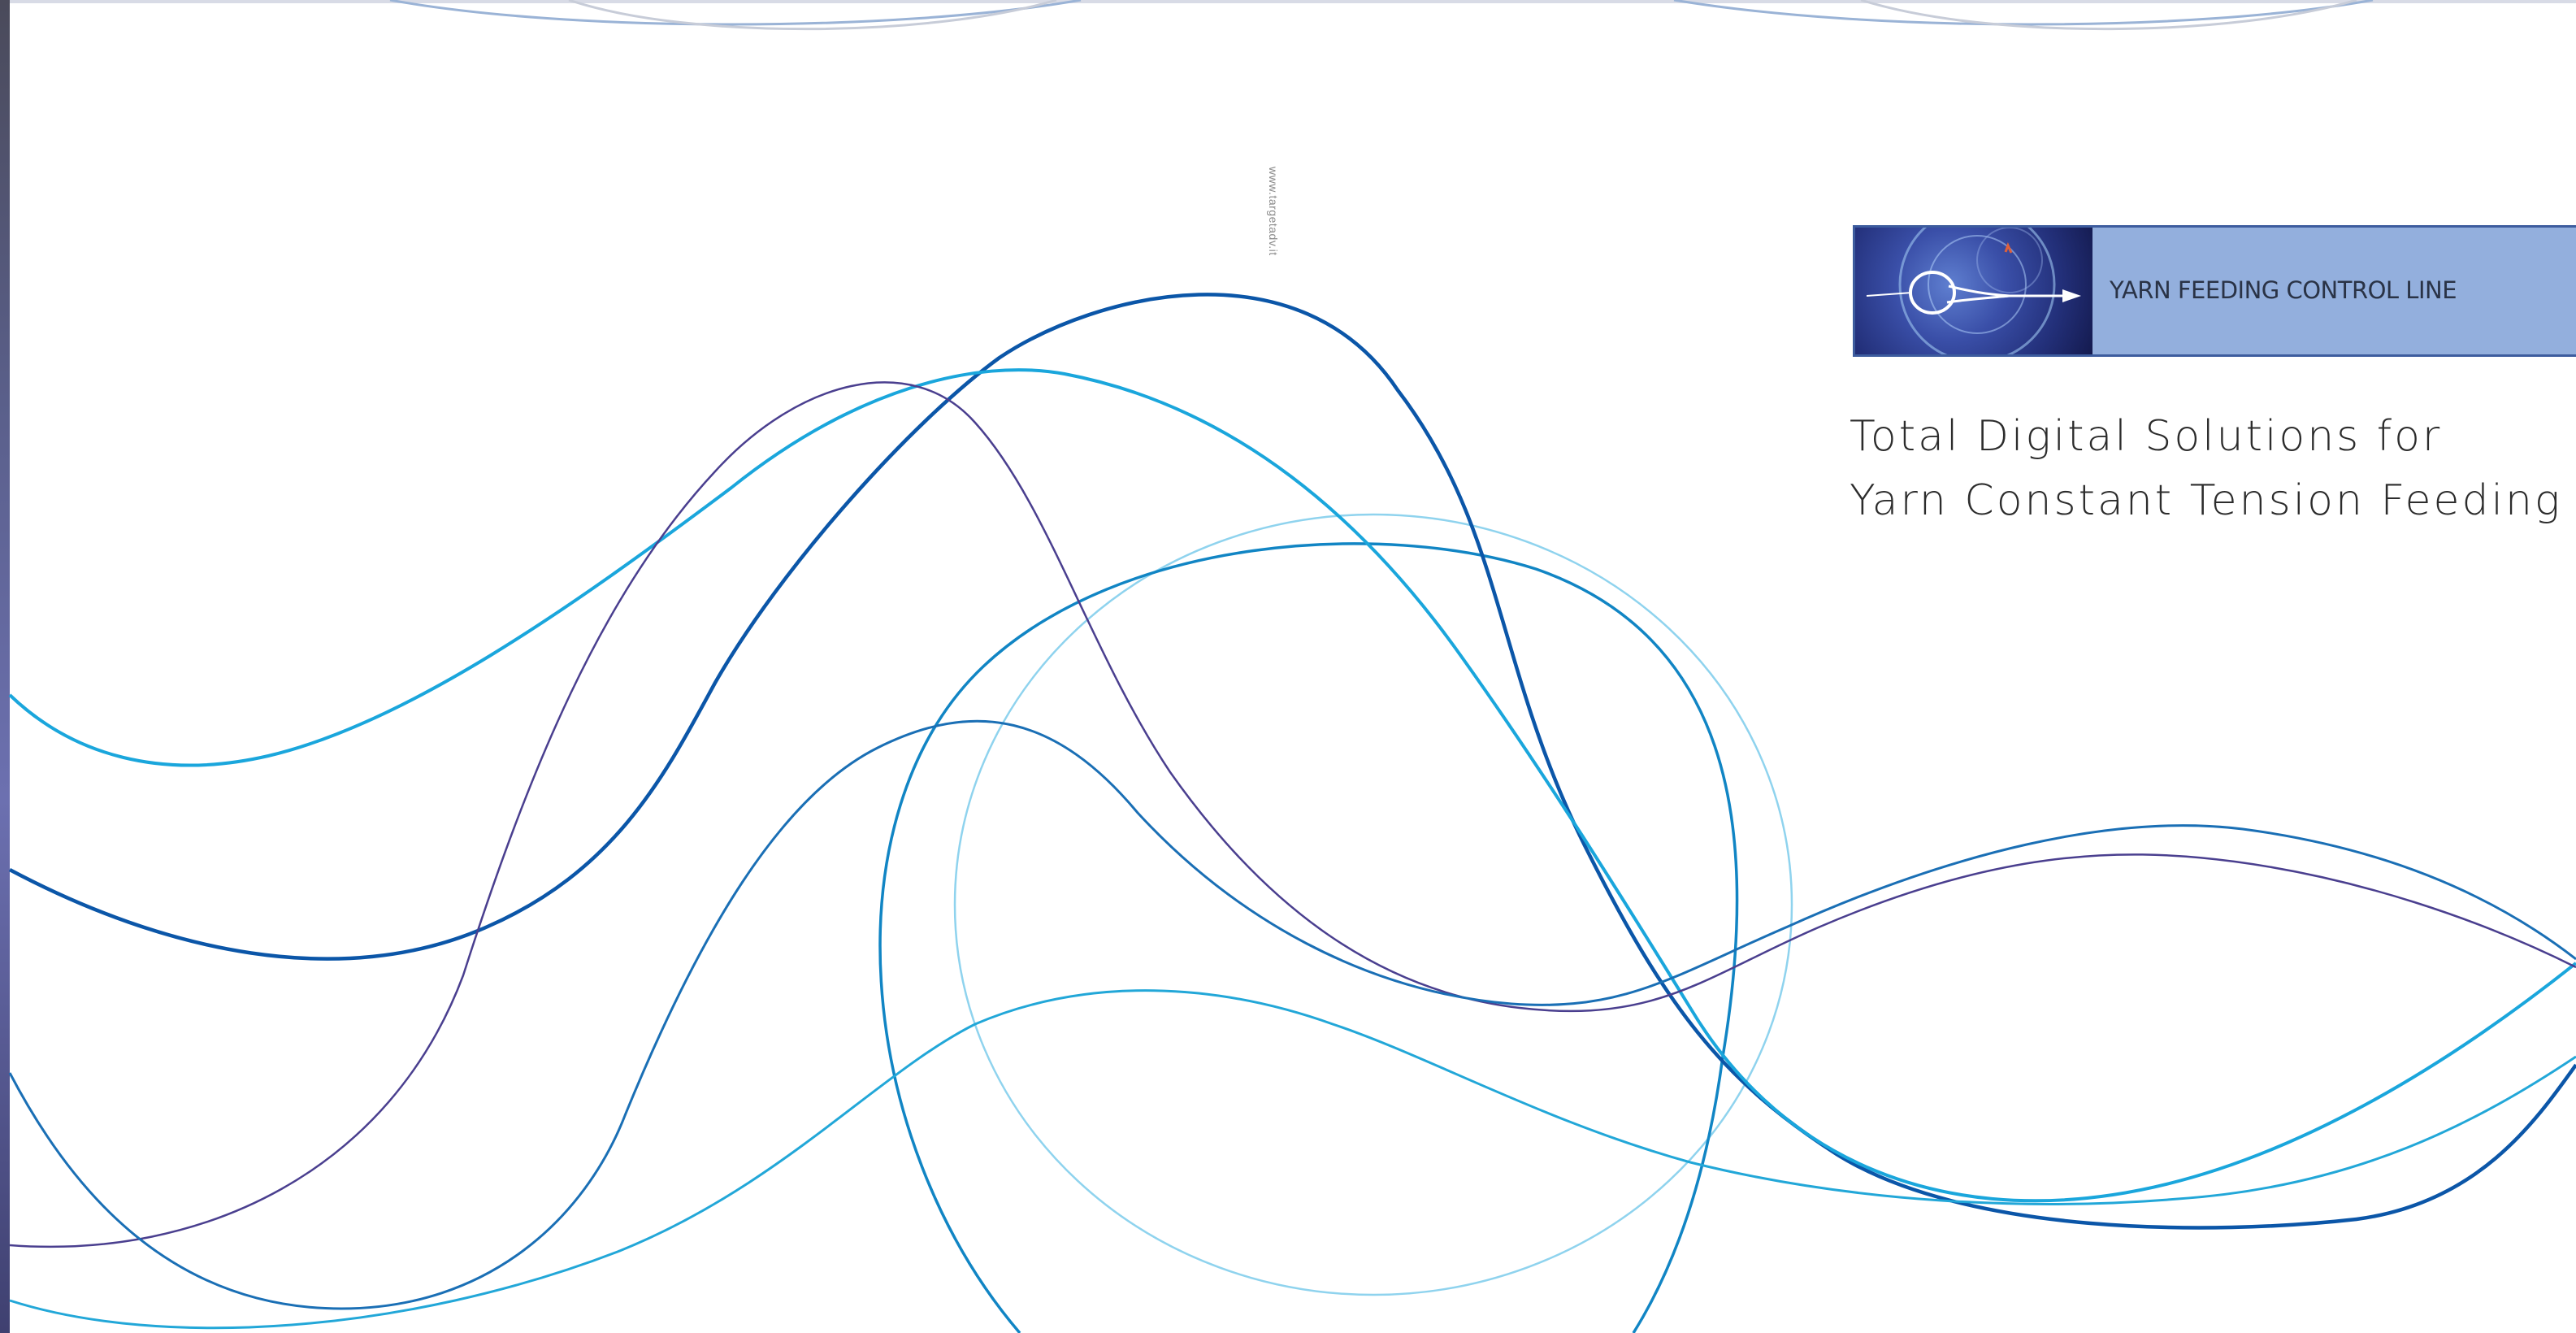 Image resolution: width=2576 pixels, height=1333 pixels. Describe the element at coordinates (5, 666) in the screenshot. I see `page-edge-strip` at that location.